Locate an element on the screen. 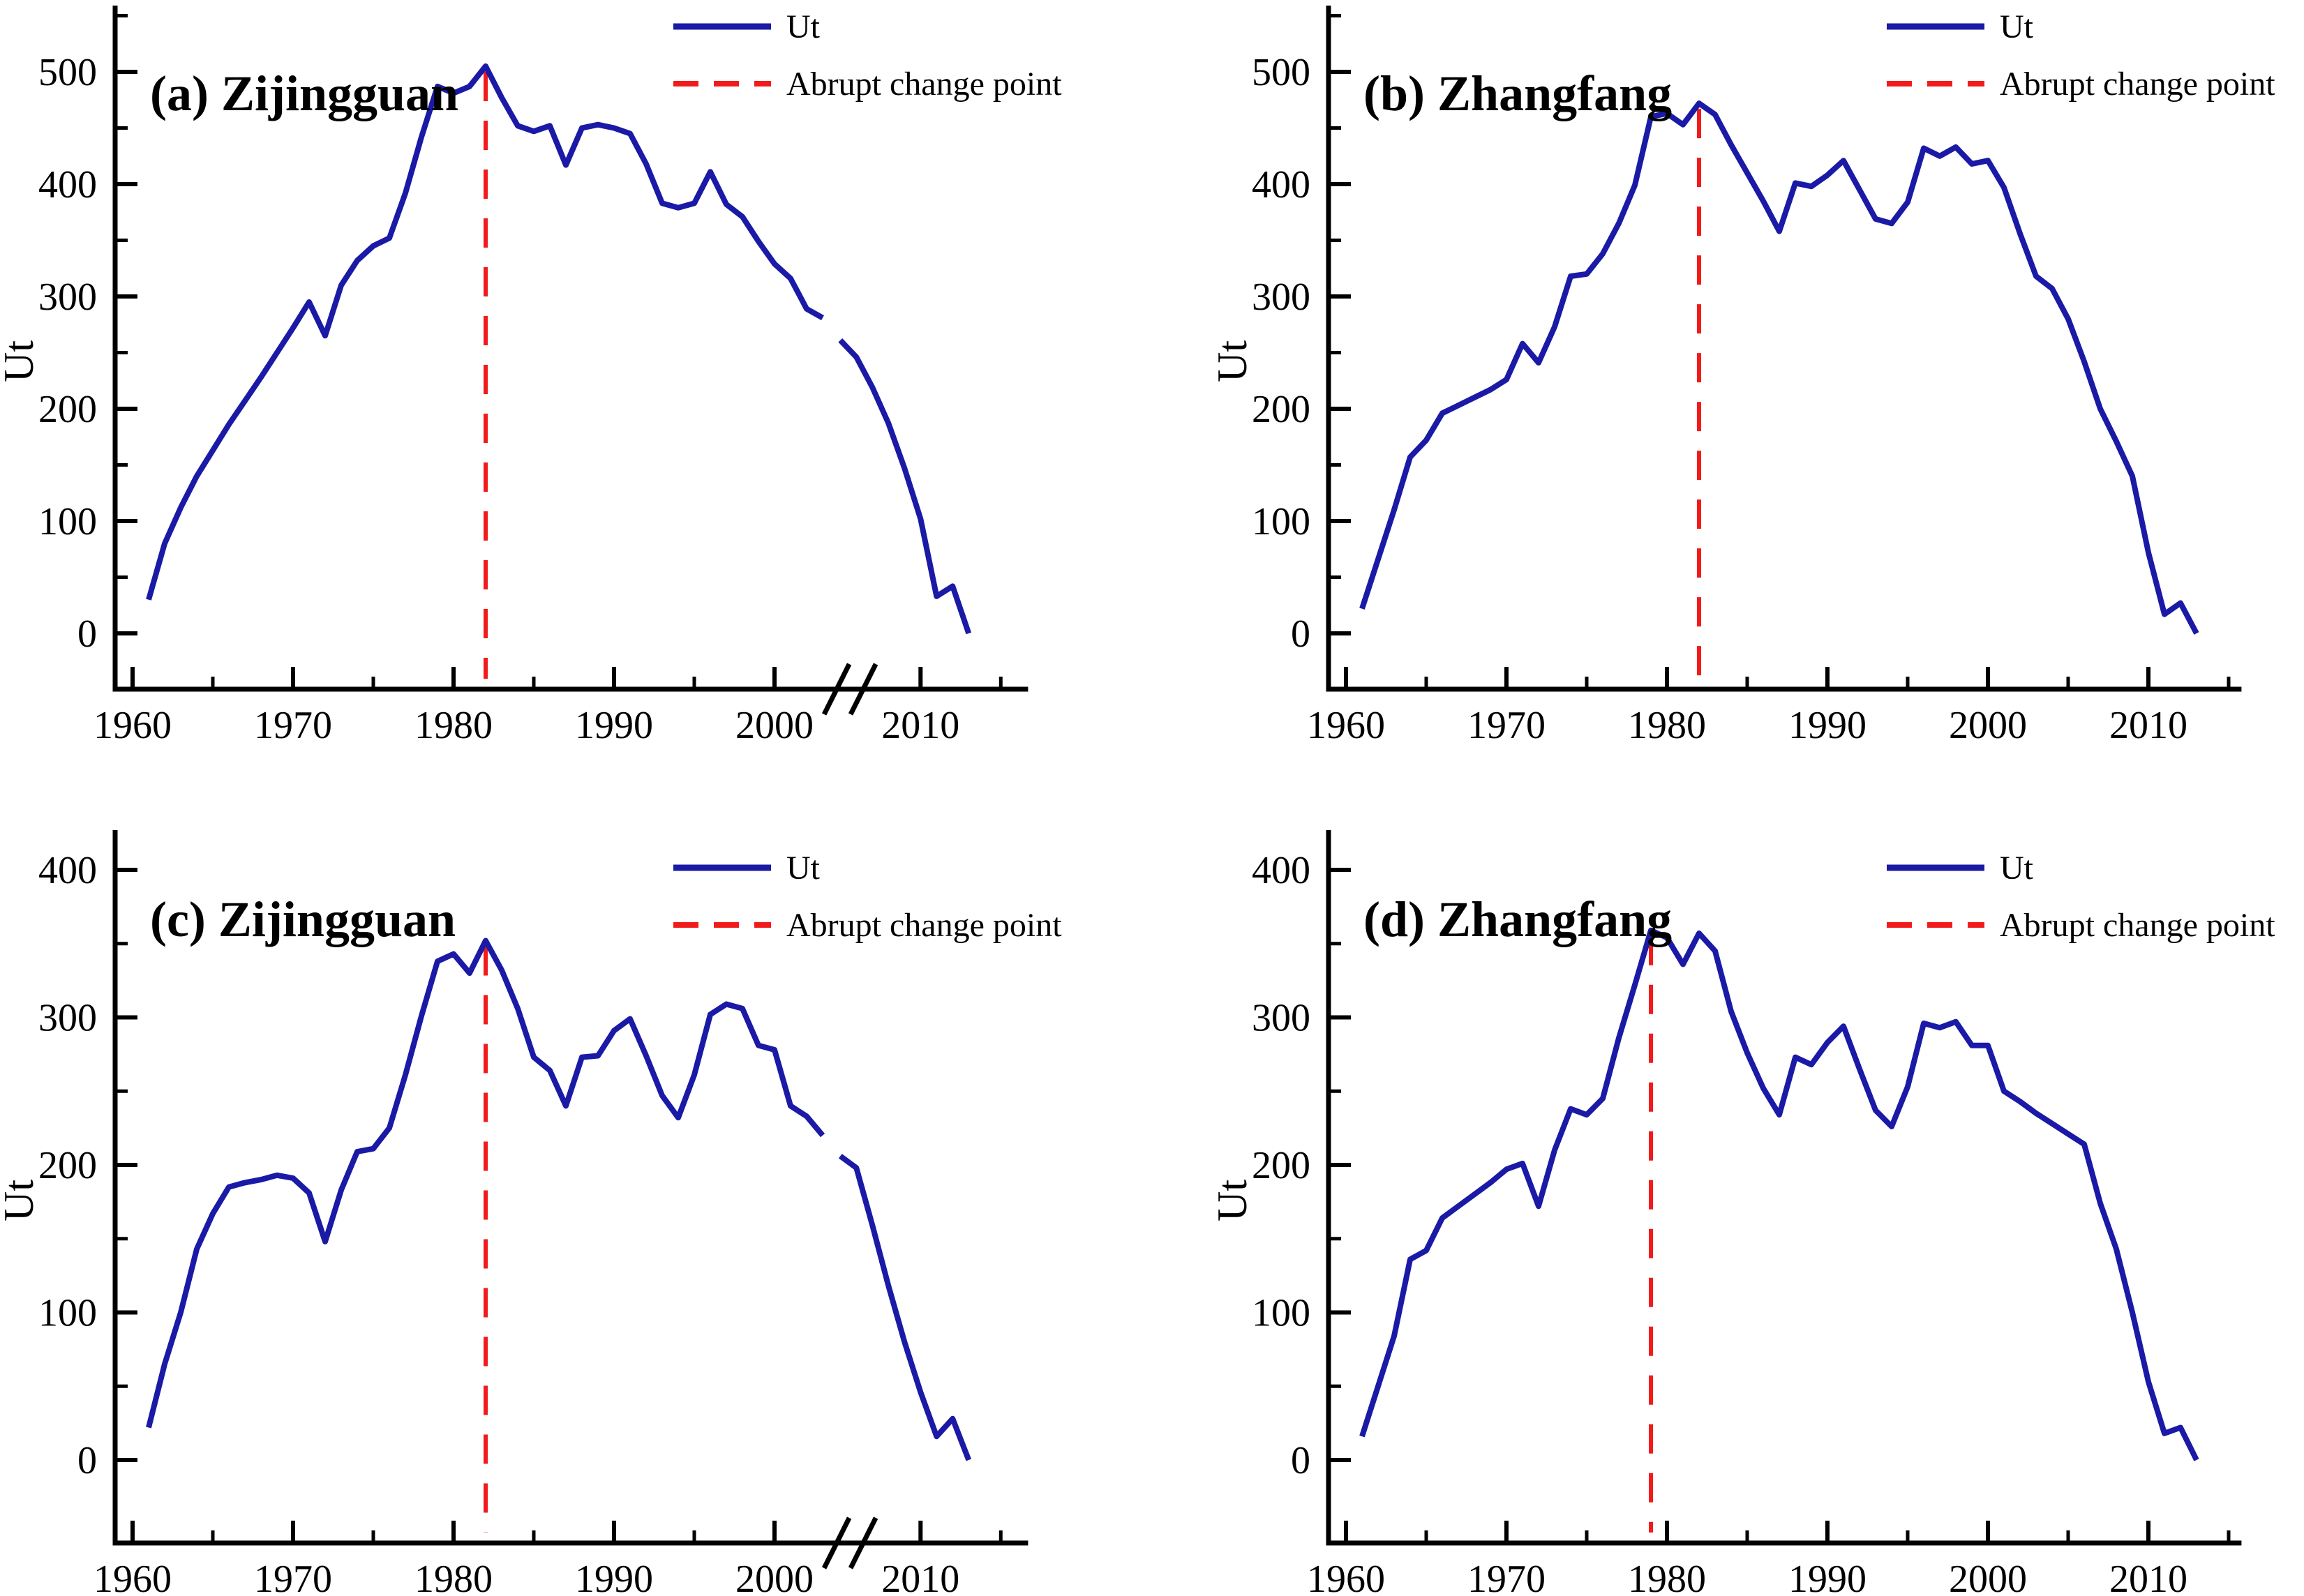 This screenshot has height=1596, width=2304. panel-title: (c) Zijingguan is located at coordinates (303, 919).